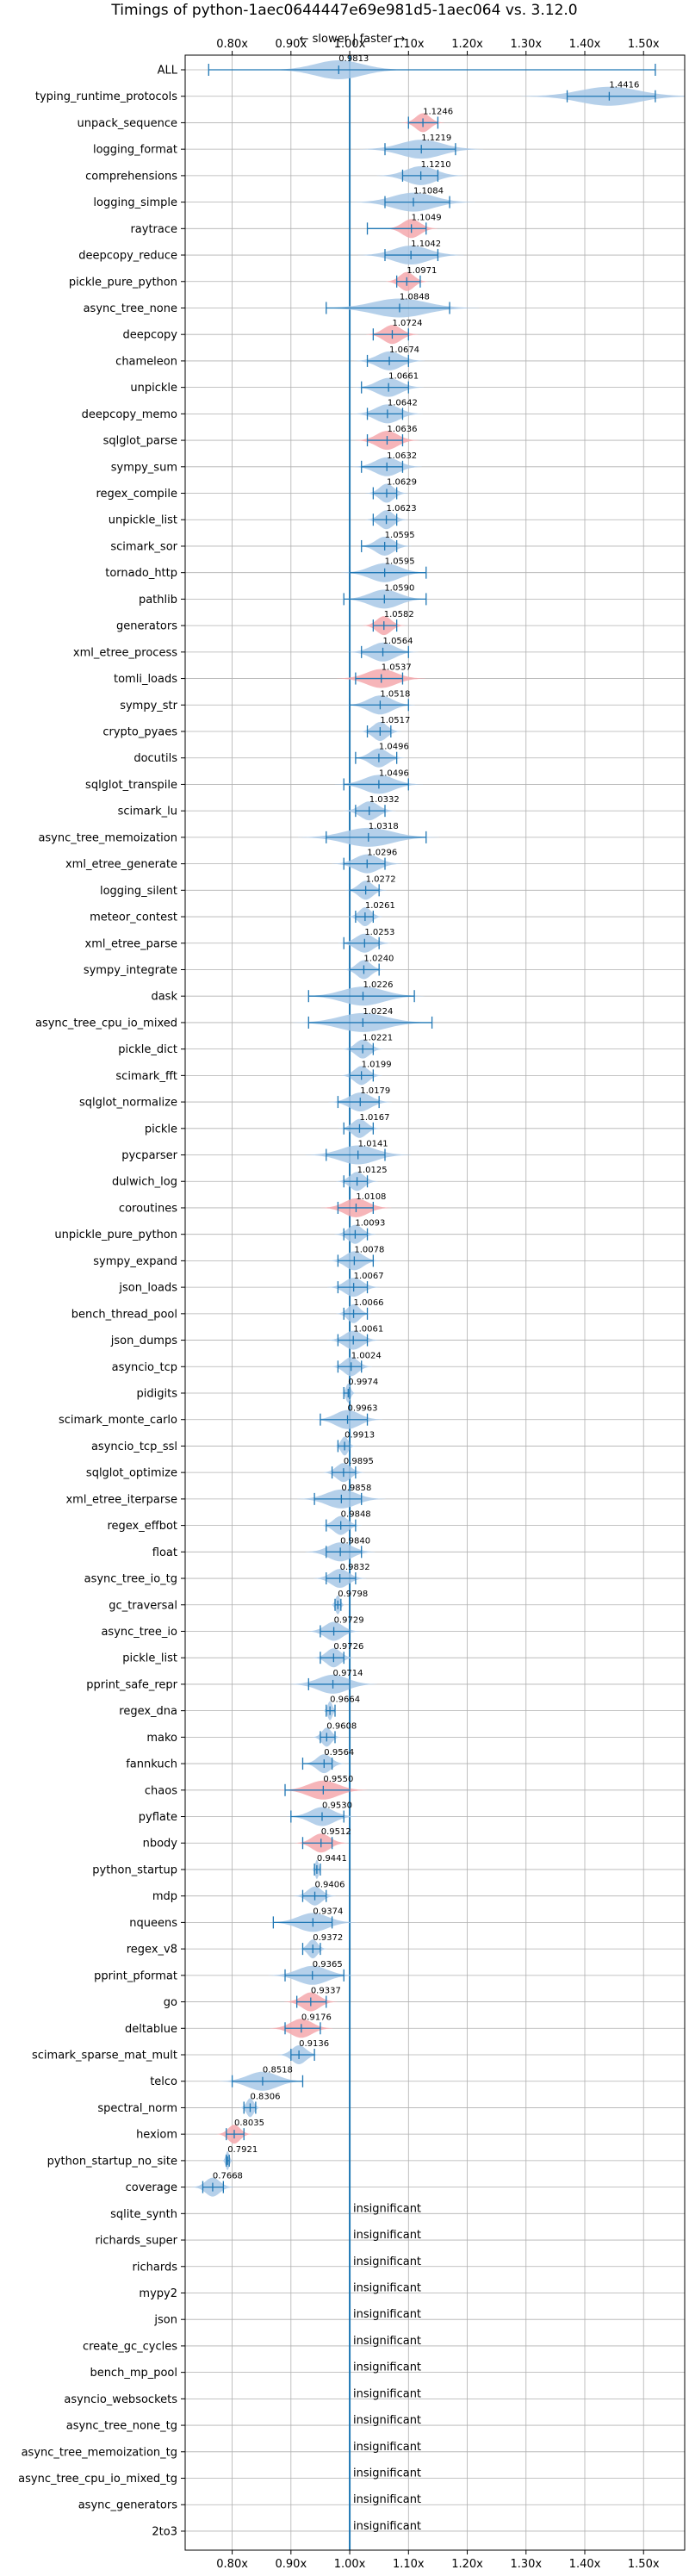 The height and width of the screenshot is (2576, 689). What do you see at coordinates (373, 1144) in the screenshot?
I see `value-label: 1.0141` at bounding box center [373, 1144].